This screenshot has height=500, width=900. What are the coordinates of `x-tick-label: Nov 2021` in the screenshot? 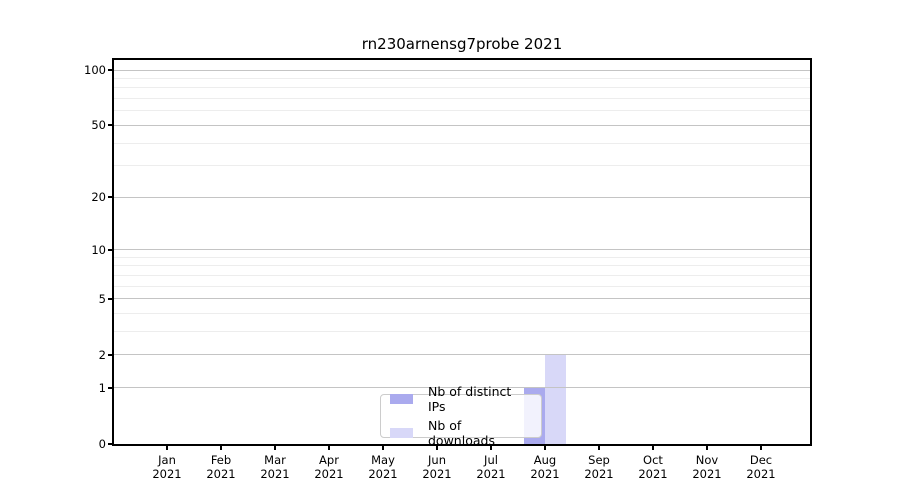 It's located at (707, 467).